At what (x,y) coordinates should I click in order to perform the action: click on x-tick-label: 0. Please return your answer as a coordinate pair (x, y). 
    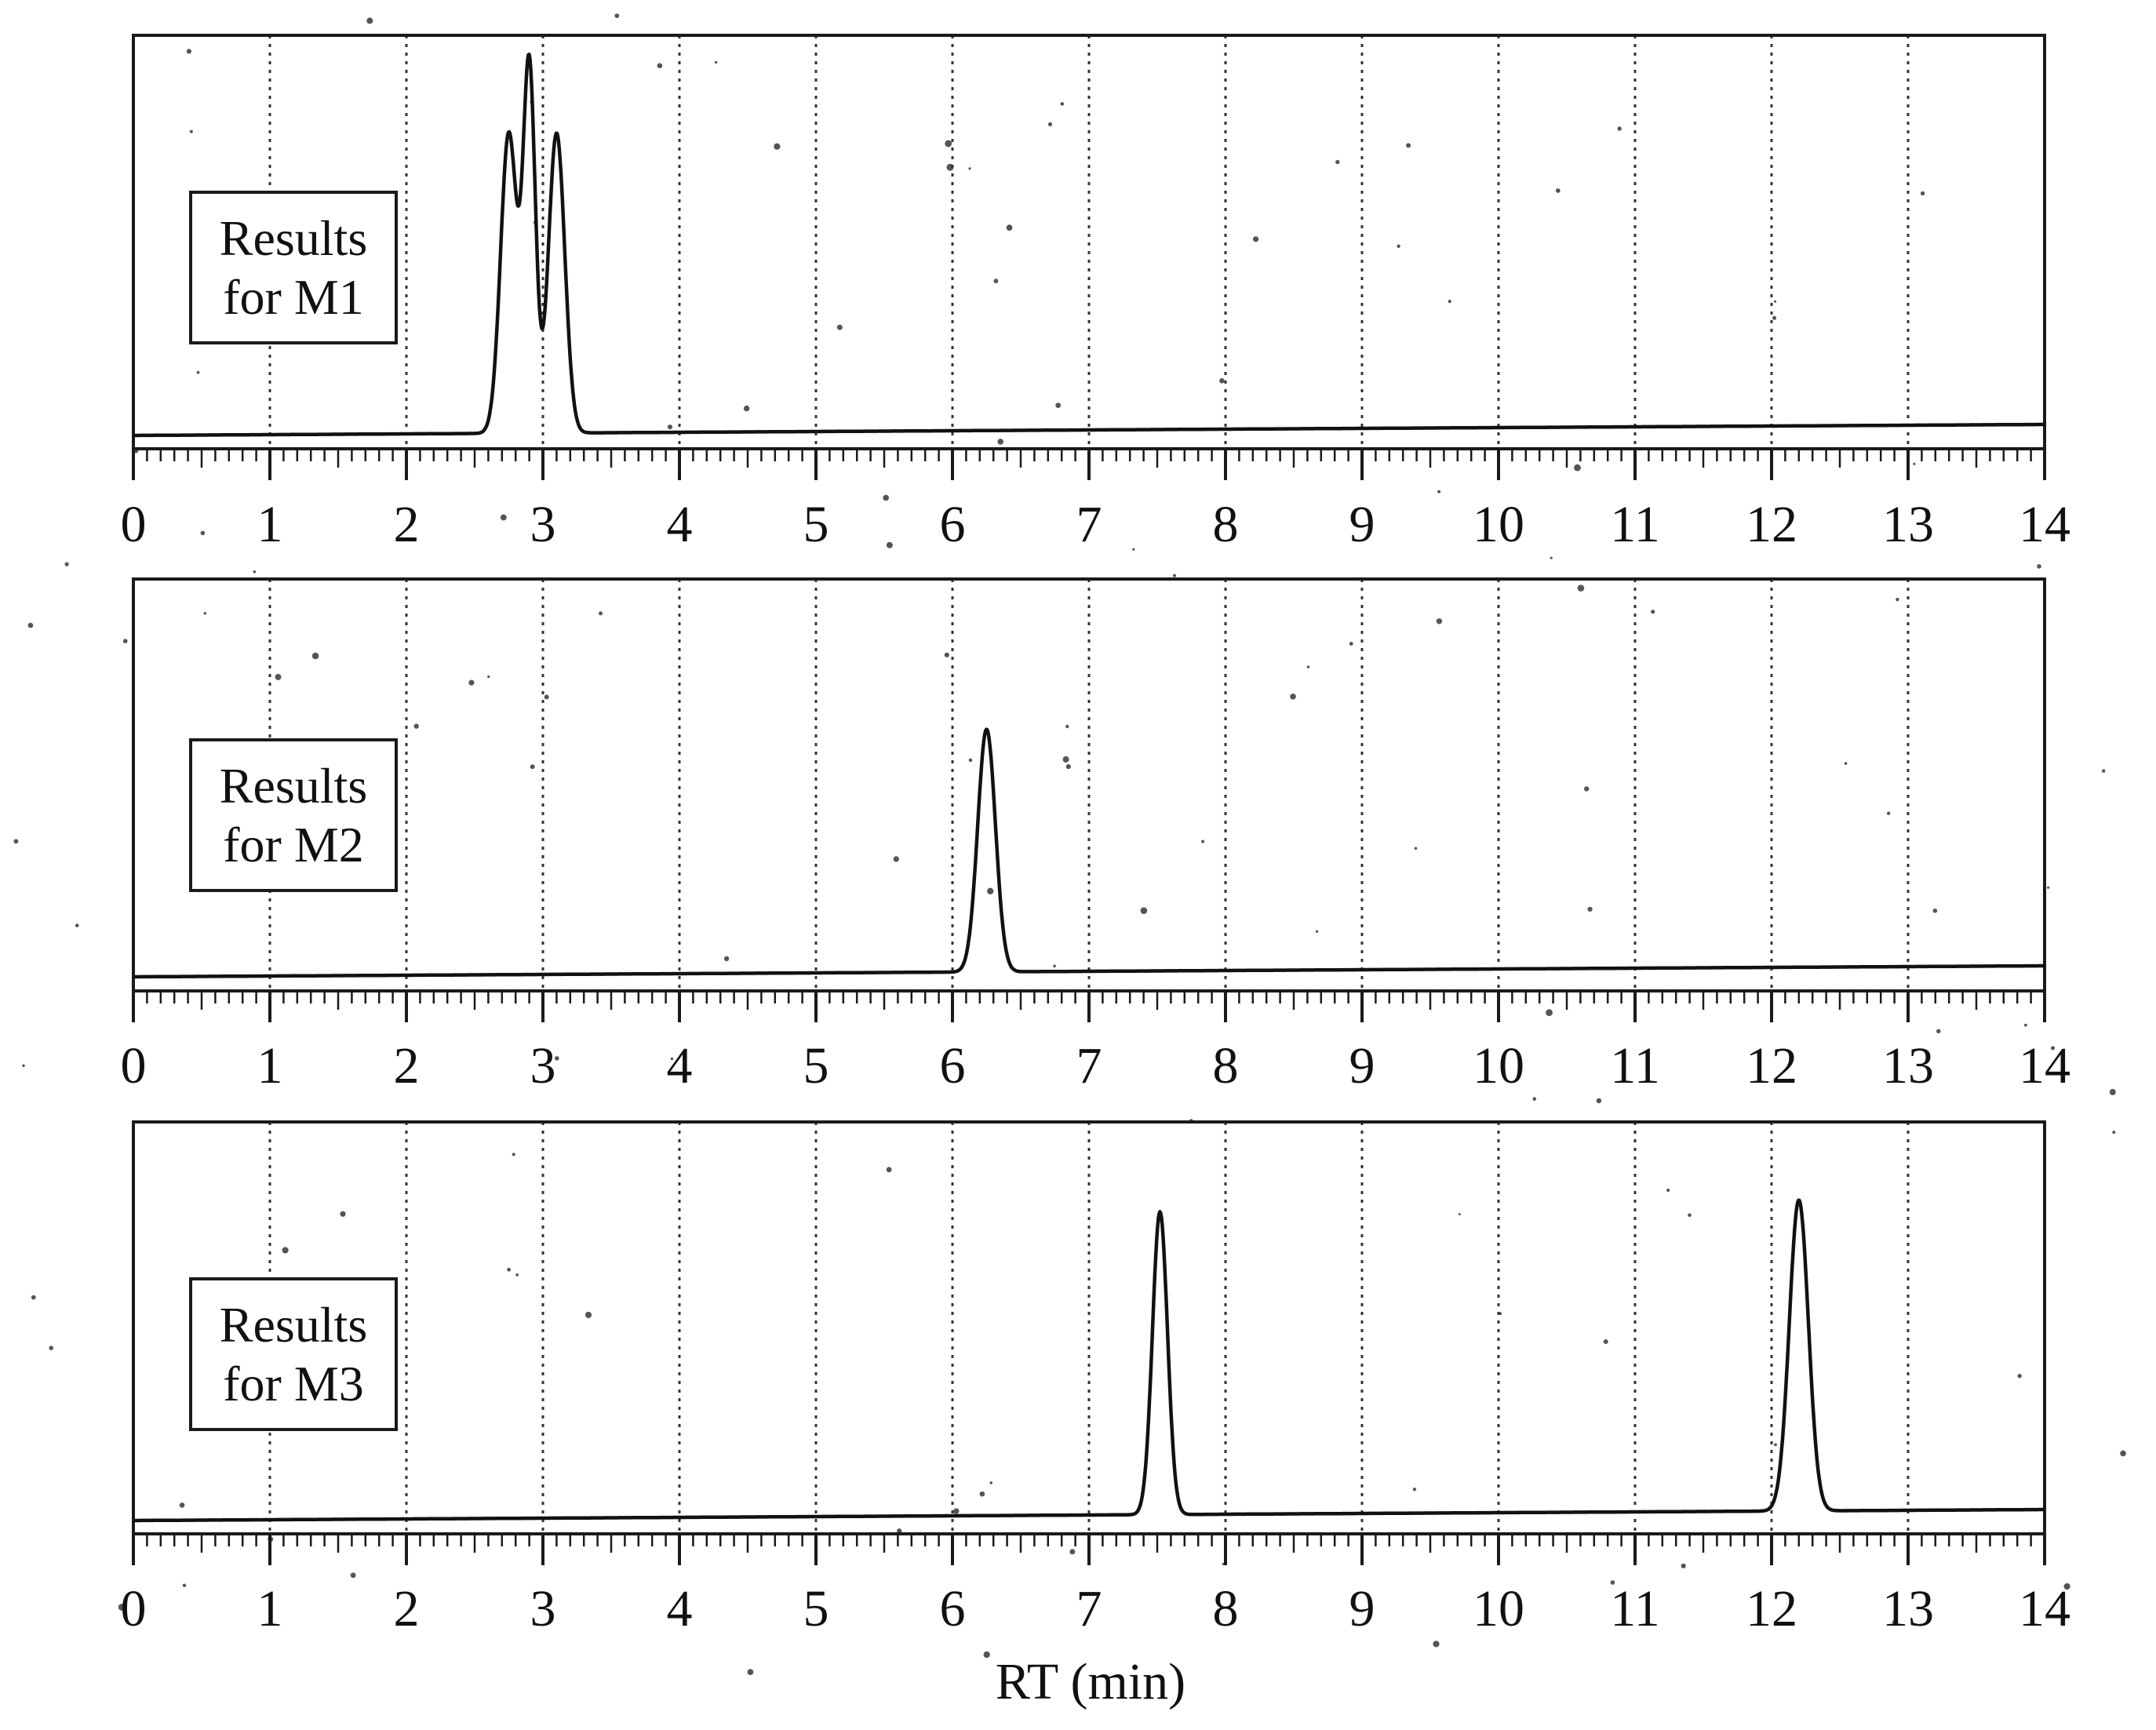
    Looking at the image, I should click on (134, 1065).